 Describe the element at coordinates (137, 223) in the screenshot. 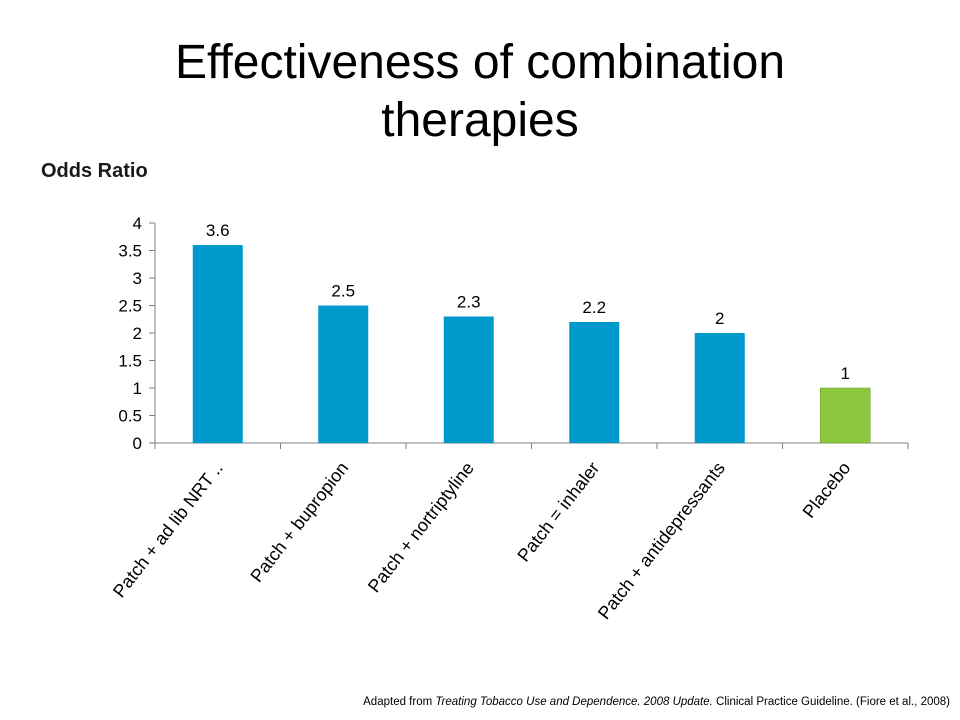

I see `y-tick-label: 4` at that location.